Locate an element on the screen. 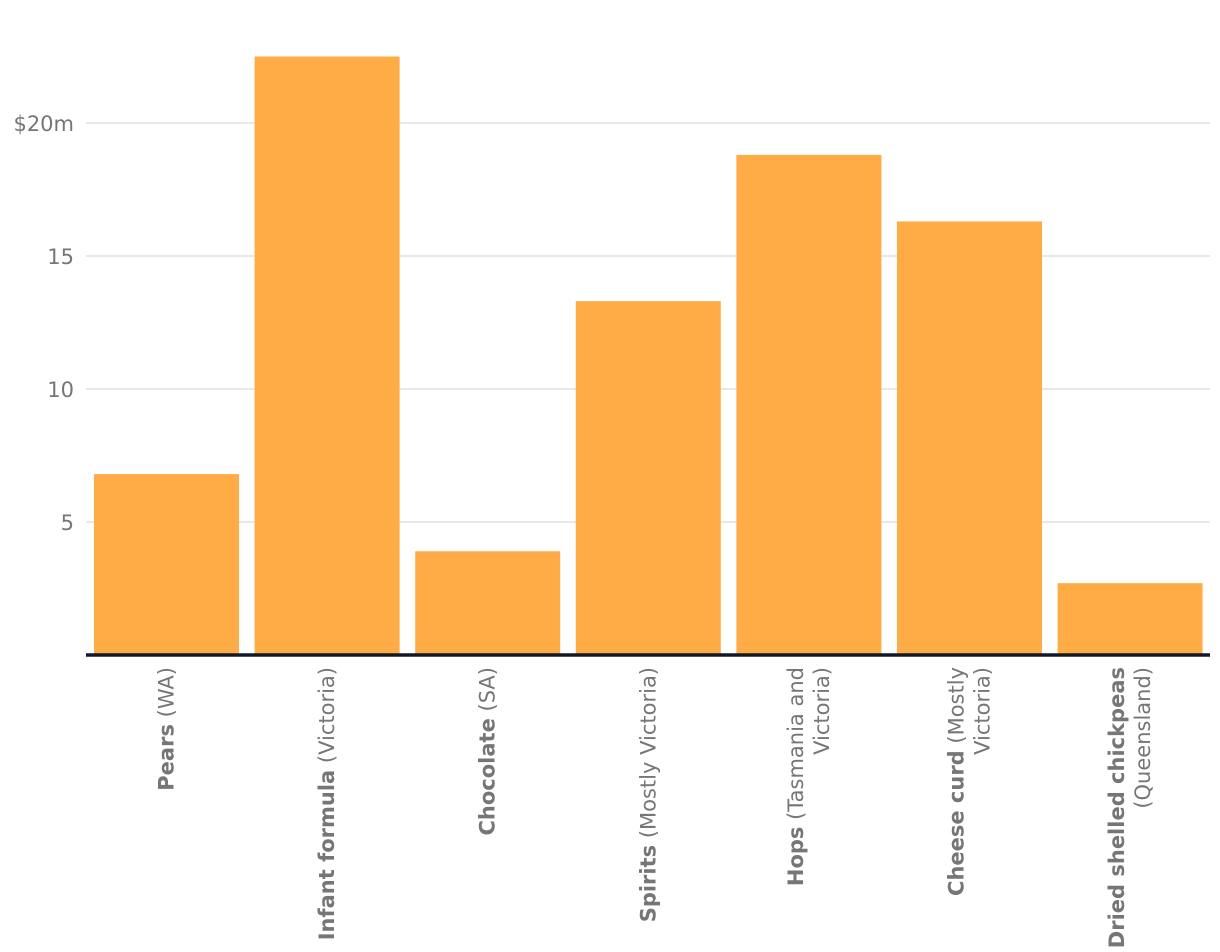  category-region: (Mostly Victoria) is located at coordinates (648, 756).